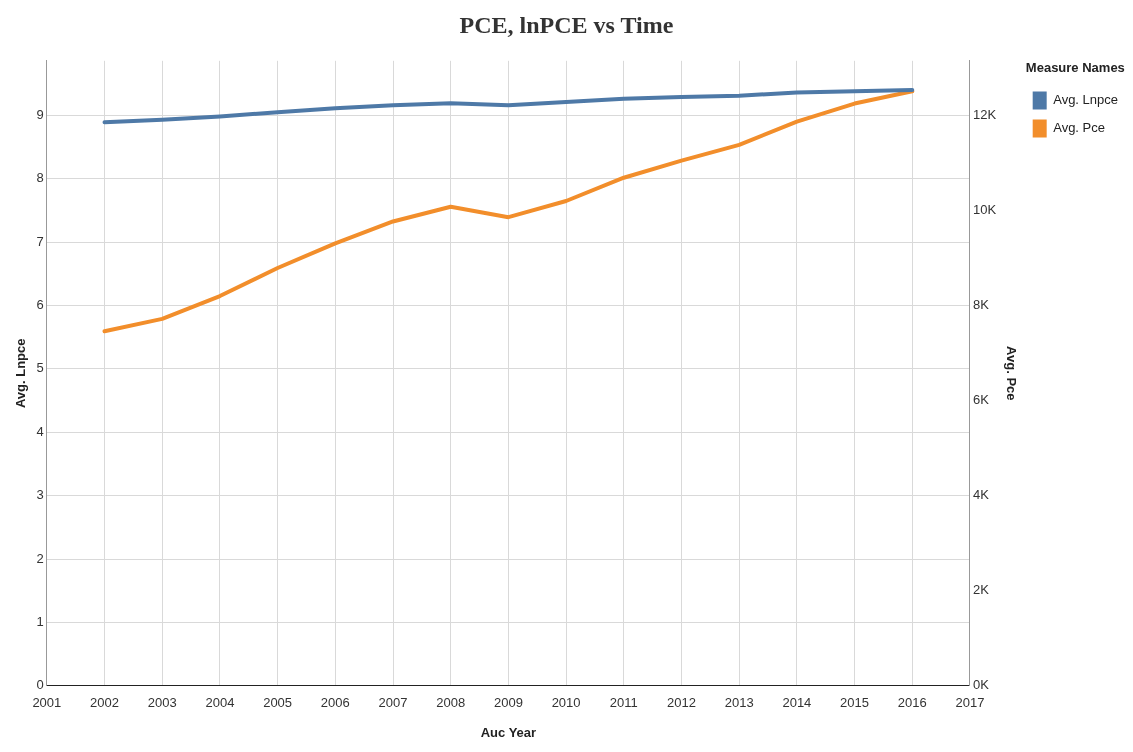 This screenshot has height=752, width=1133. What do you see at coordinates (451, 703) in the screenshot?
I see `x-tick-label: 2008` at bounding box center [451, 703].